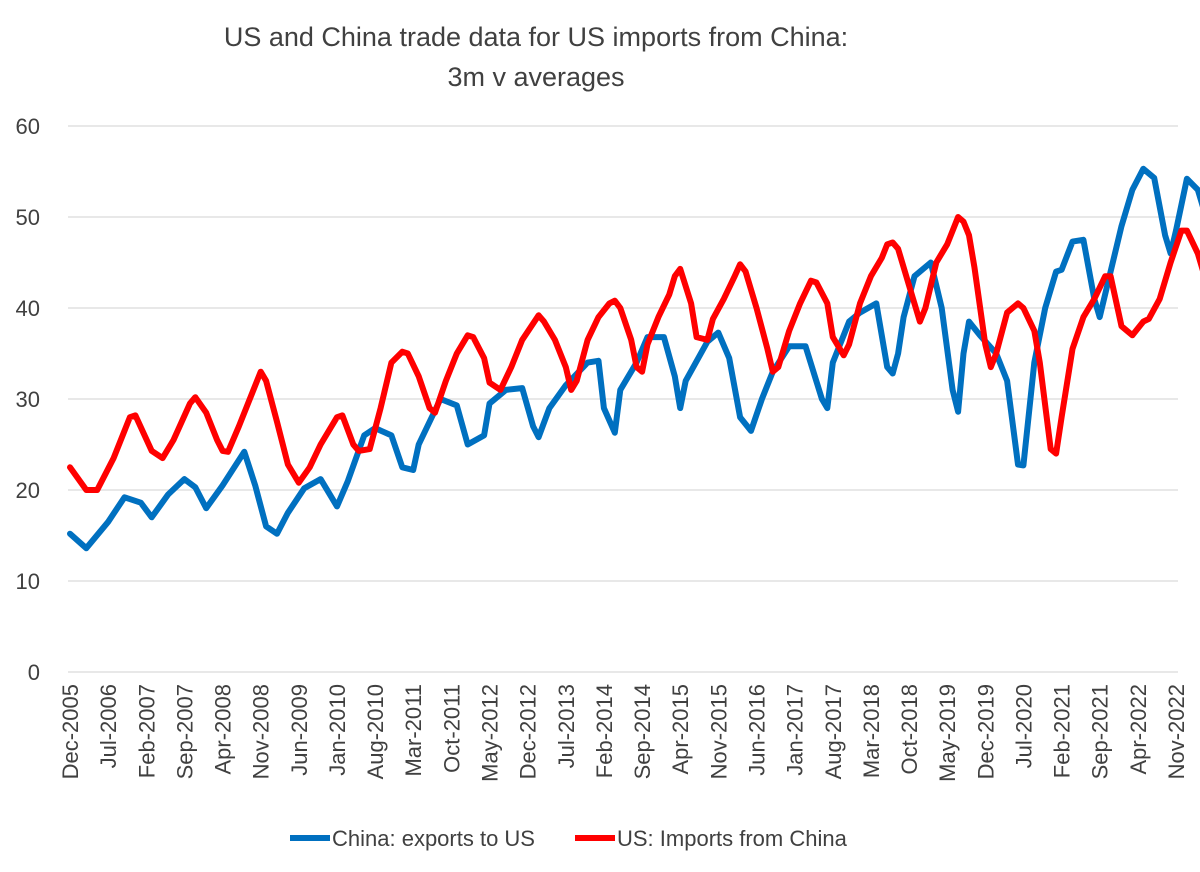 The width and height of the screenshot is (1200, 872). I want to click on x-tick-label: Nov-2008, so click(261, 731).